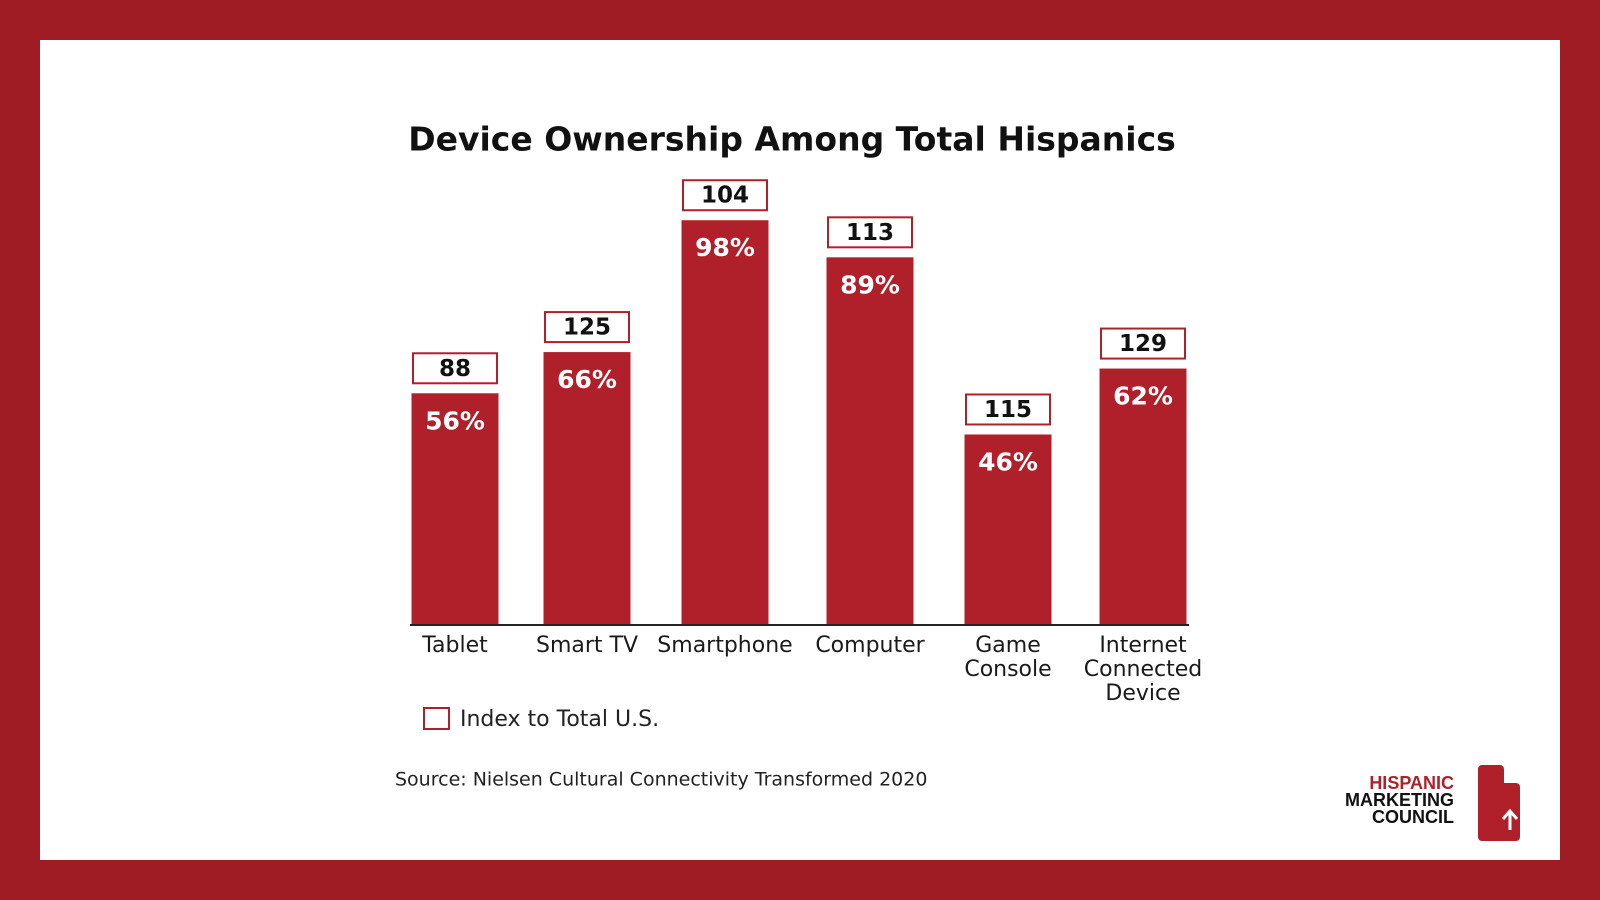  I want to click on x-tick-label: Game Console, so click(1008, 657).